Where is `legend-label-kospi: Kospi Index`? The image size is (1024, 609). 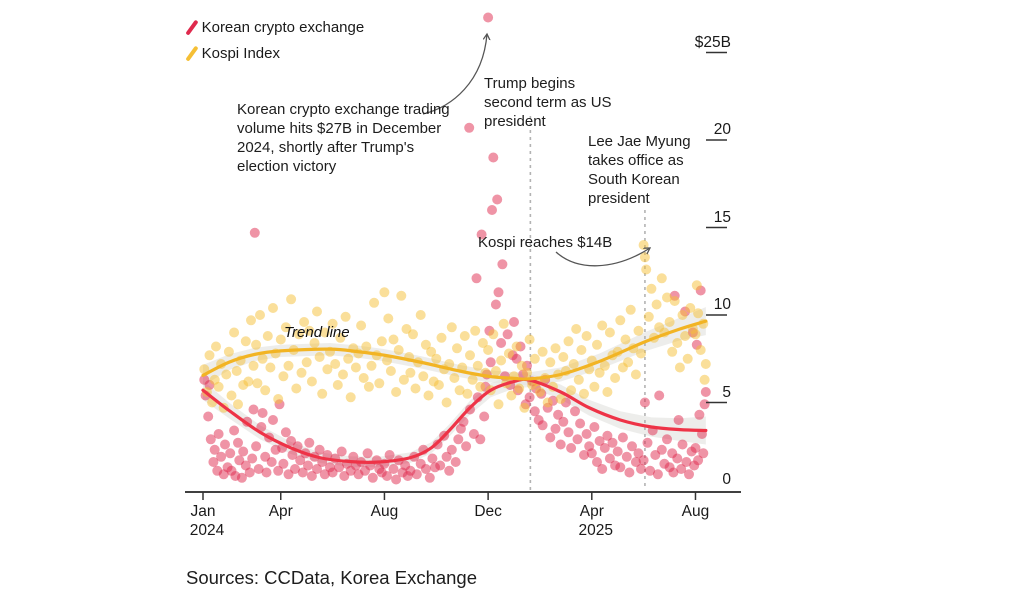
legend-label-kospi: Kospi Index is located at coordinates (240, 53).